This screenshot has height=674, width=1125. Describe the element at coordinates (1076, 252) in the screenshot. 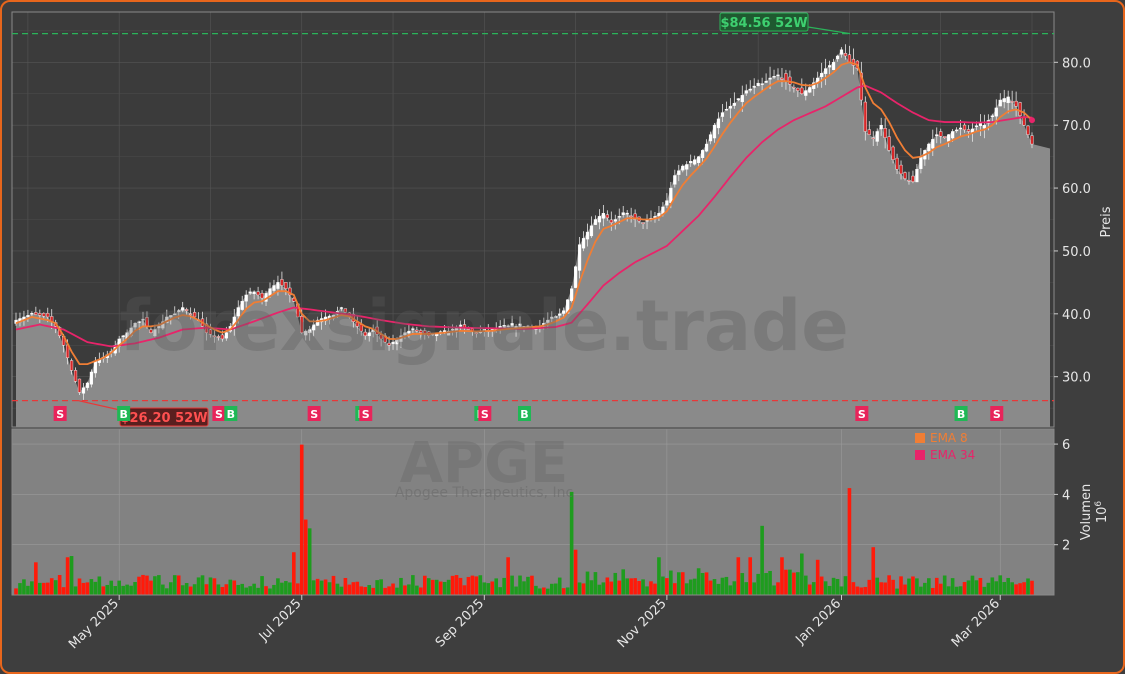

I see `price-tick-label: 50.0` at that location.